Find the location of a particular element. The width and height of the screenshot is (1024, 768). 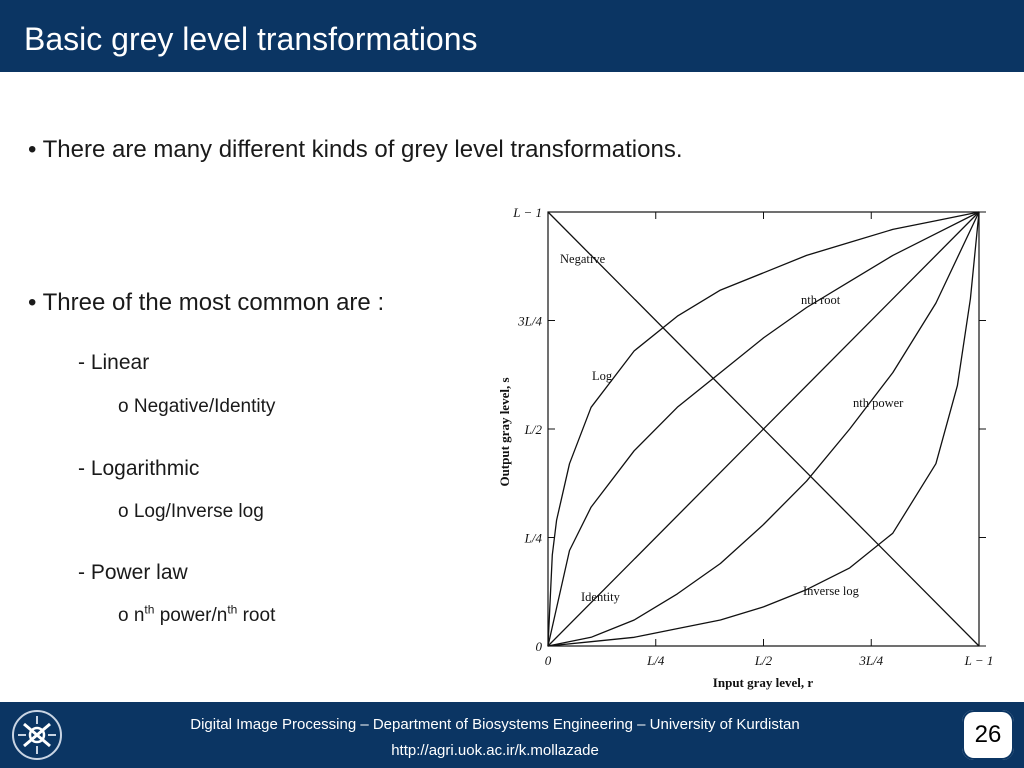

power-prefix: o n is located at coordinates (131, 615).